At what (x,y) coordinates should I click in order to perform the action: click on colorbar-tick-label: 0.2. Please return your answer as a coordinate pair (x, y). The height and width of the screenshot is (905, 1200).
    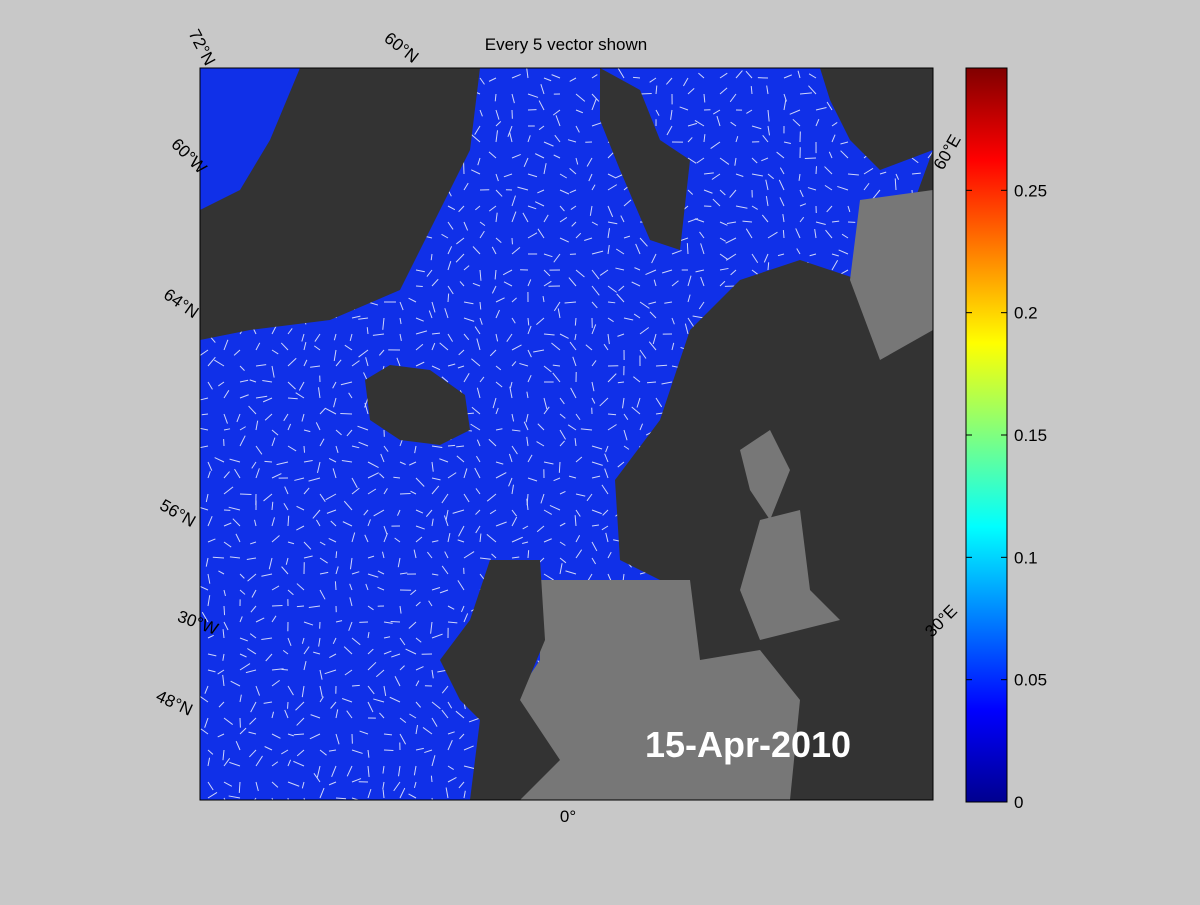
    Looking at the image, I should click on (1026, 313).